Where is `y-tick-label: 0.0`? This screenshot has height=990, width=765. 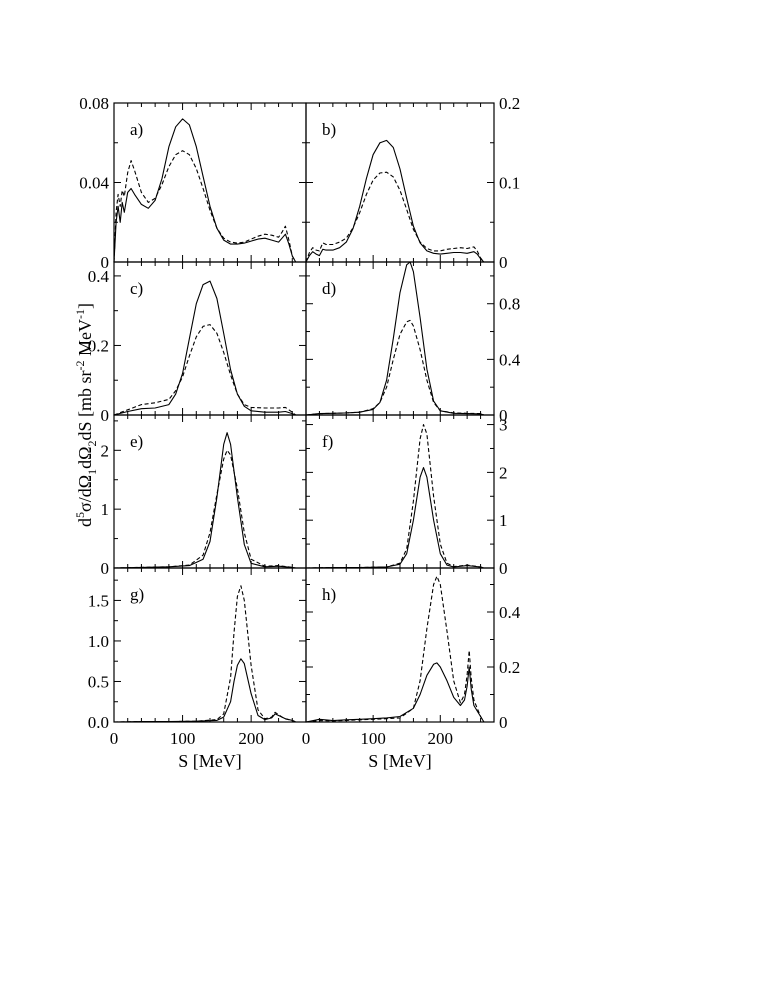
y-tick-label: 0.0 is located at coordinates (98, 722).